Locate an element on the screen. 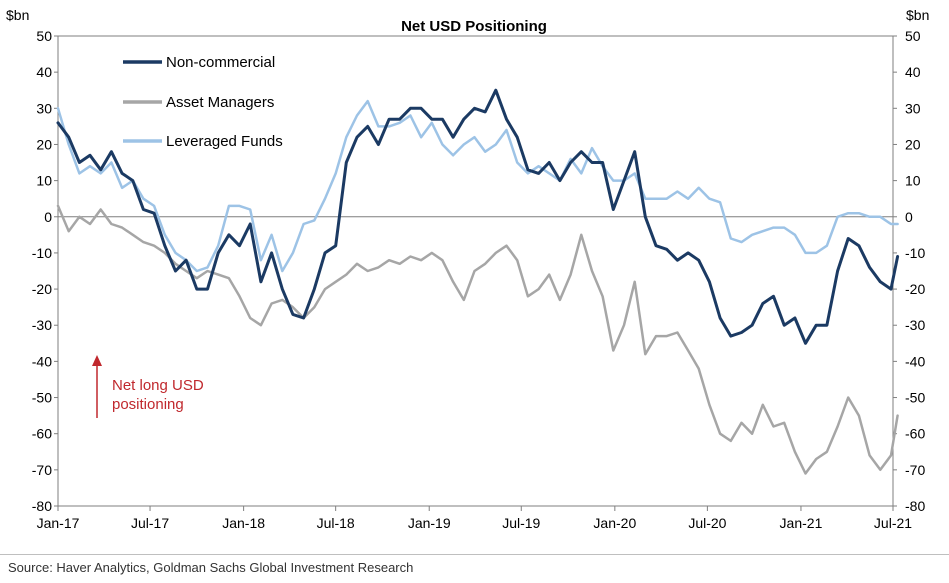 This screenshot has width=949, height=583. x-tick-label: Jul-18 is located at coordinates (336, 523).